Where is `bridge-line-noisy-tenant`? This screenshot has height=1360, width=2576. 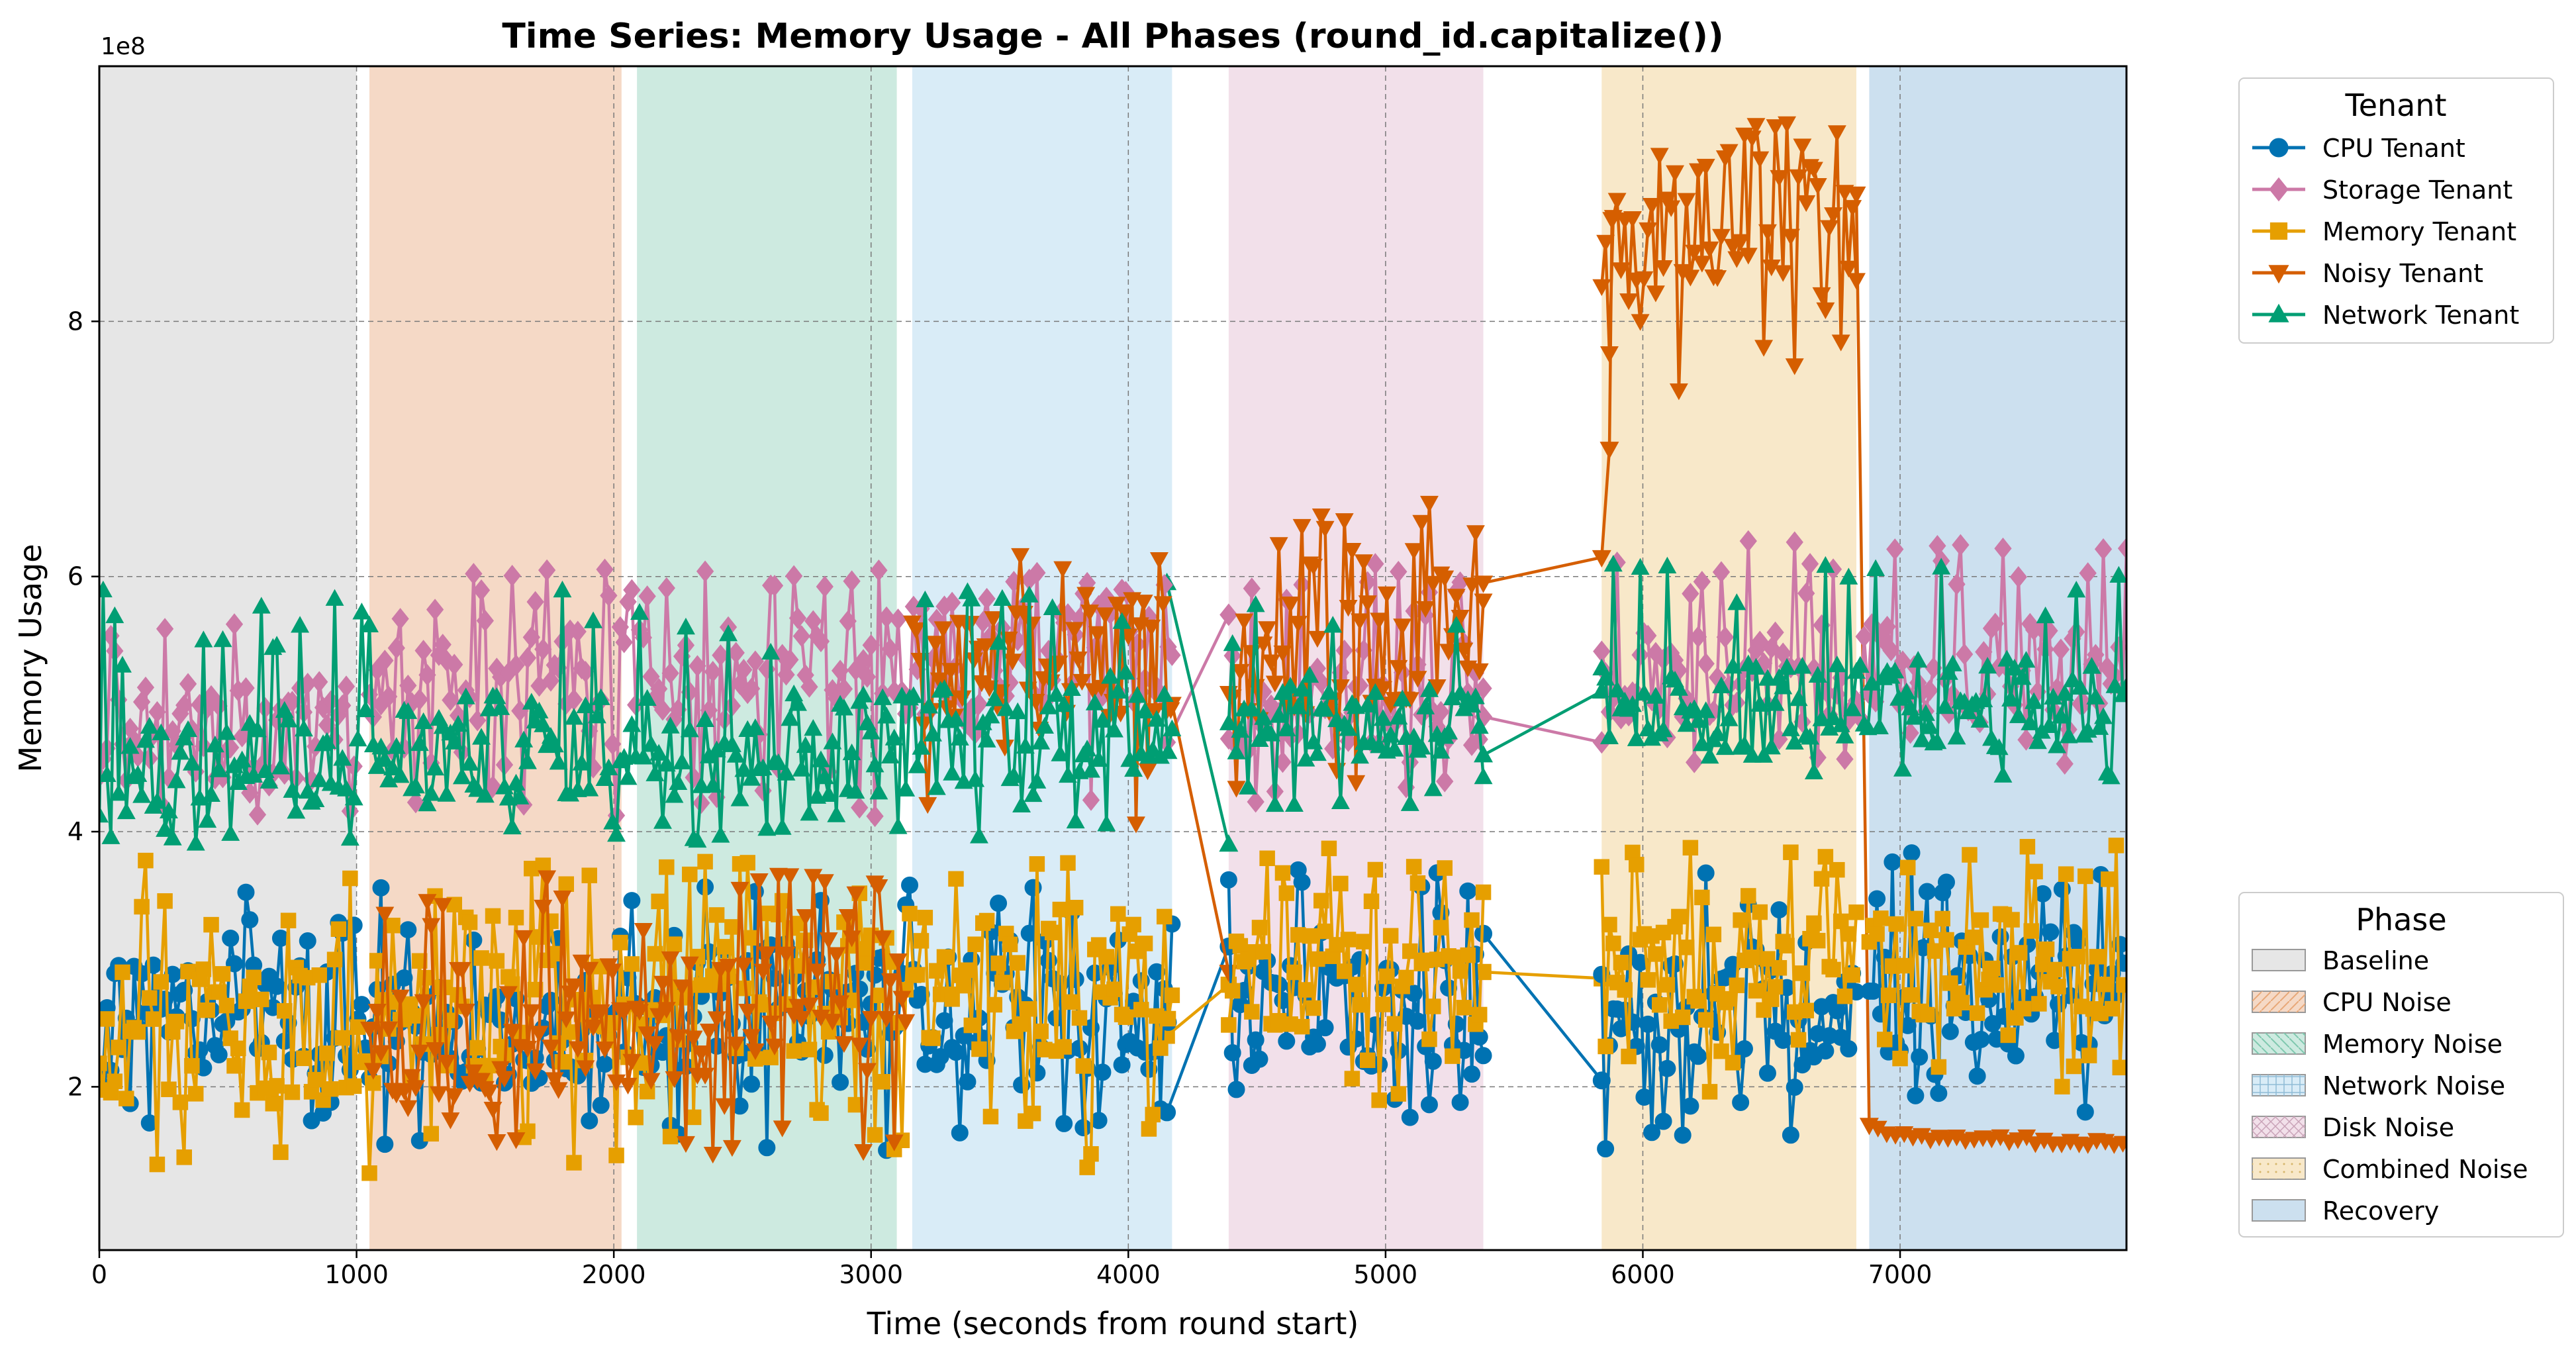
bridge-line-noisy-tenant is located at coordinates (1200, 838).